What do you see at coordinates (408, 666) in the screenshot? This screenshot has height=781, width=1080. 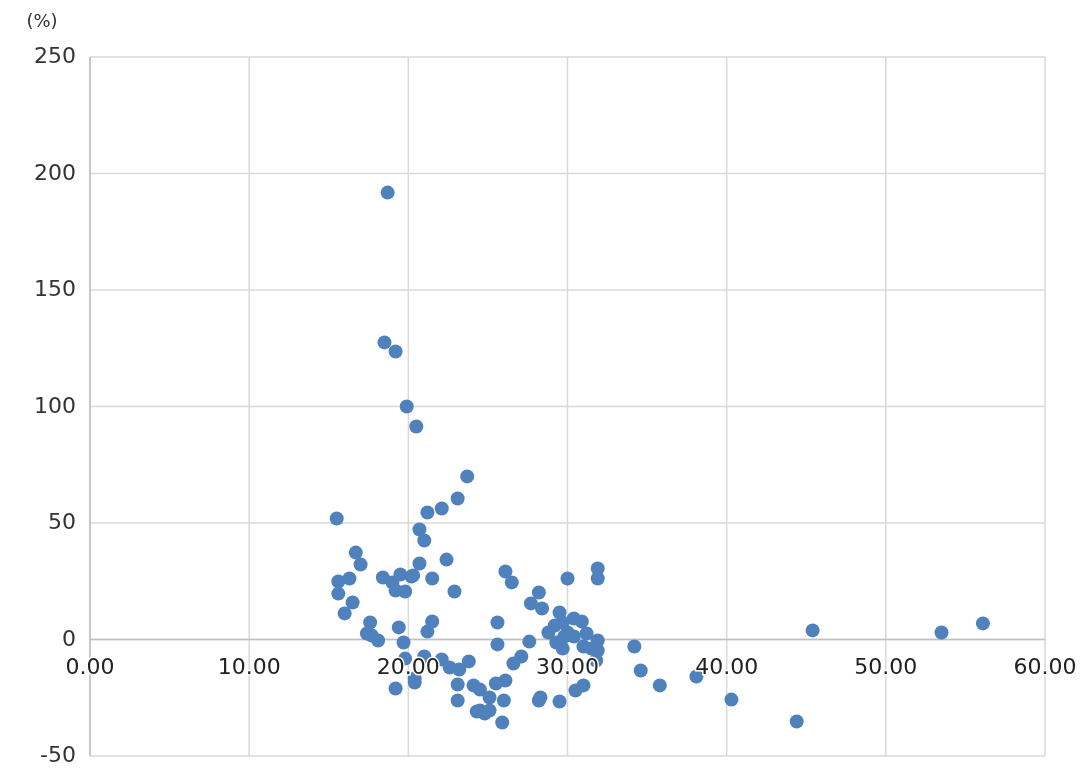 I see `x-tick-label: 20.00` at bounding box center [408, 666].